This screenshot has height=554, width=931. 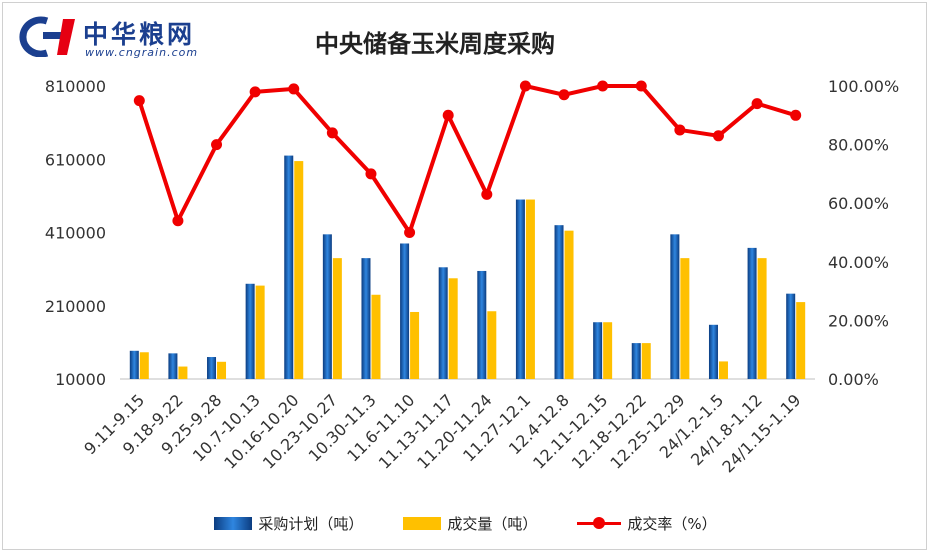 I want to click on legend-item-rate: 成交率（%）, so click(x=647, y=523).